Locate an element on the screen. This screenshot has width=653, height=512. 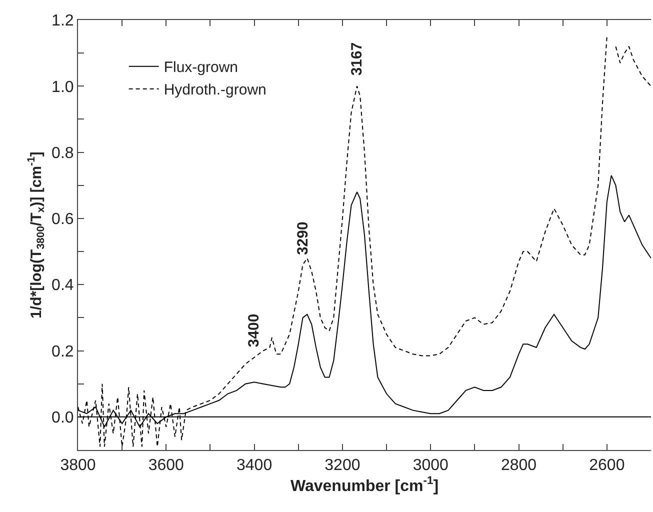
y-tick-label: 0.8 is located at coordinates (63, 153).